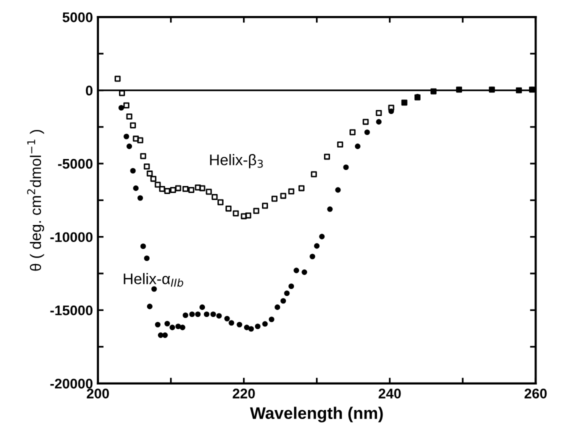  Describe the element at coordinates (389, 393) in the screenshot. I see `x-tick-label: 240` at that location.